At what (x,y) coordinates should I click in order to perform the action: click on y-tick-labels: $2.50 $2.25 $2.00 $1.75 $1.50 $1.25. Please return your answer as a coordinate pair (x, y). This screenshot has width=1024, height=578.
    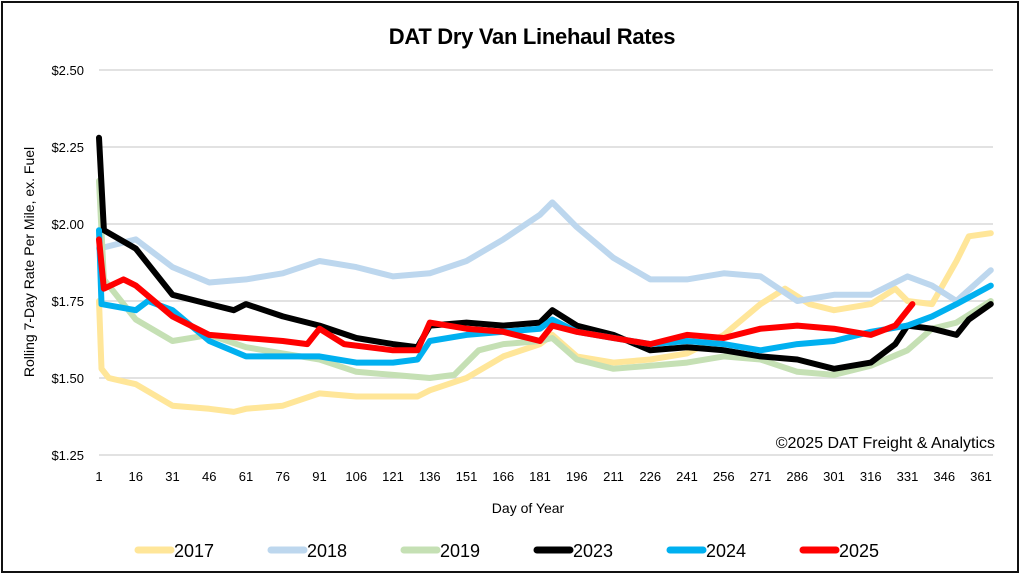
    Looking at the image, I should click on (67, 263).